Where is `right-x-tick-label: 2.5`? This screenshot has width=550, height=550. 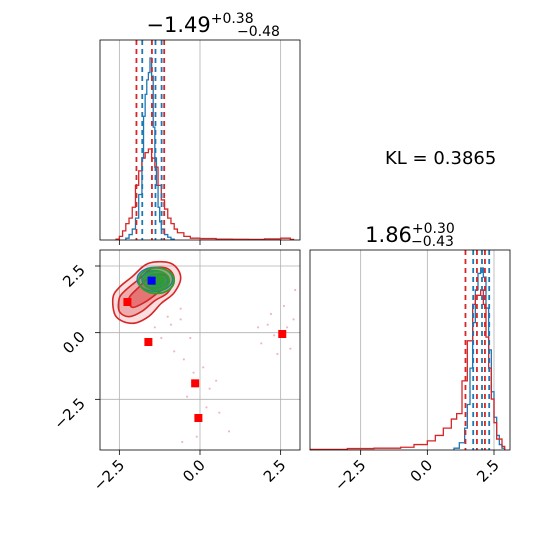 right-x-tick-label: 2.5 is located at coordinates (488, 471).